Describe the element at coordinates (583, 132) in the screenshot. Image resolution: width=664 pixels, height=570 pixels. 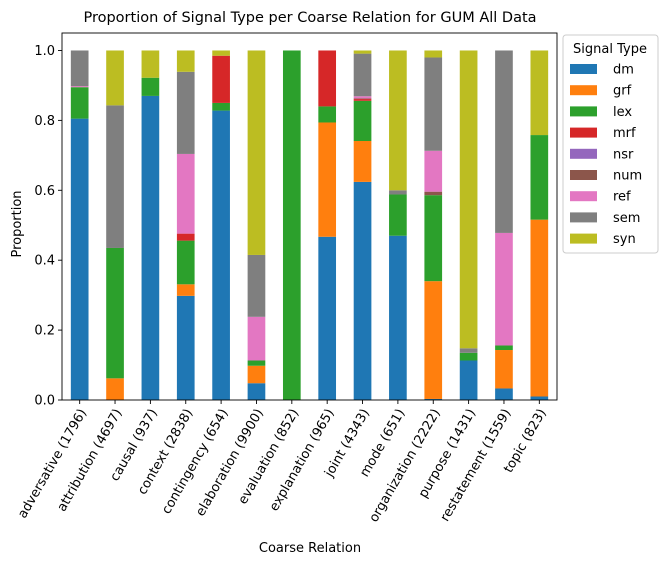
I see `legend-swatch-mrf` at that location.